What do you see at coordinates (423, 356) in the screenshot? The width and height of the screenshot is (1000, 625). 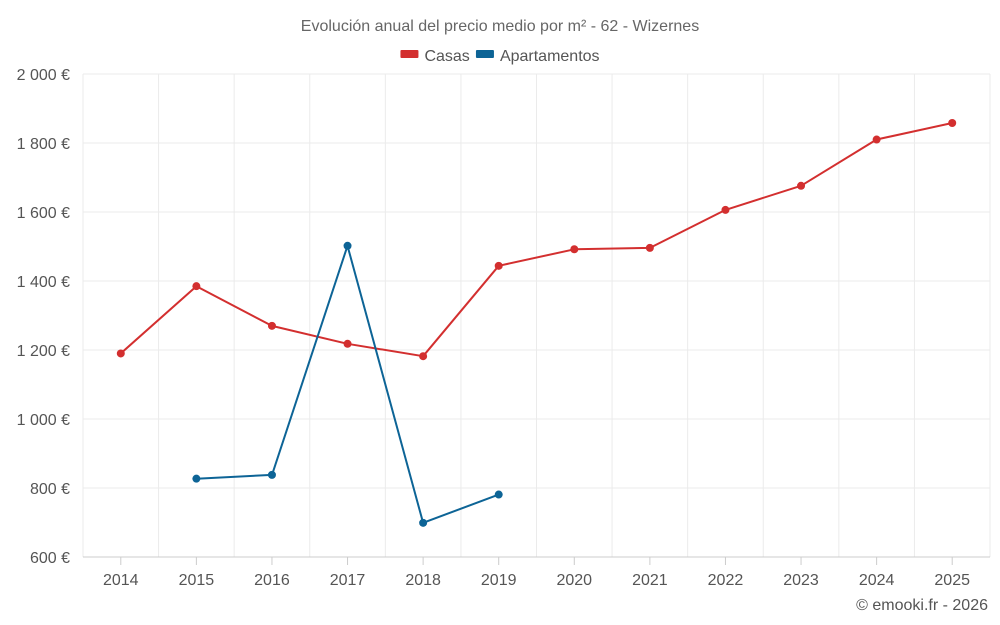 I see `data-point-casas-2018` at bounding box center [423, 356].